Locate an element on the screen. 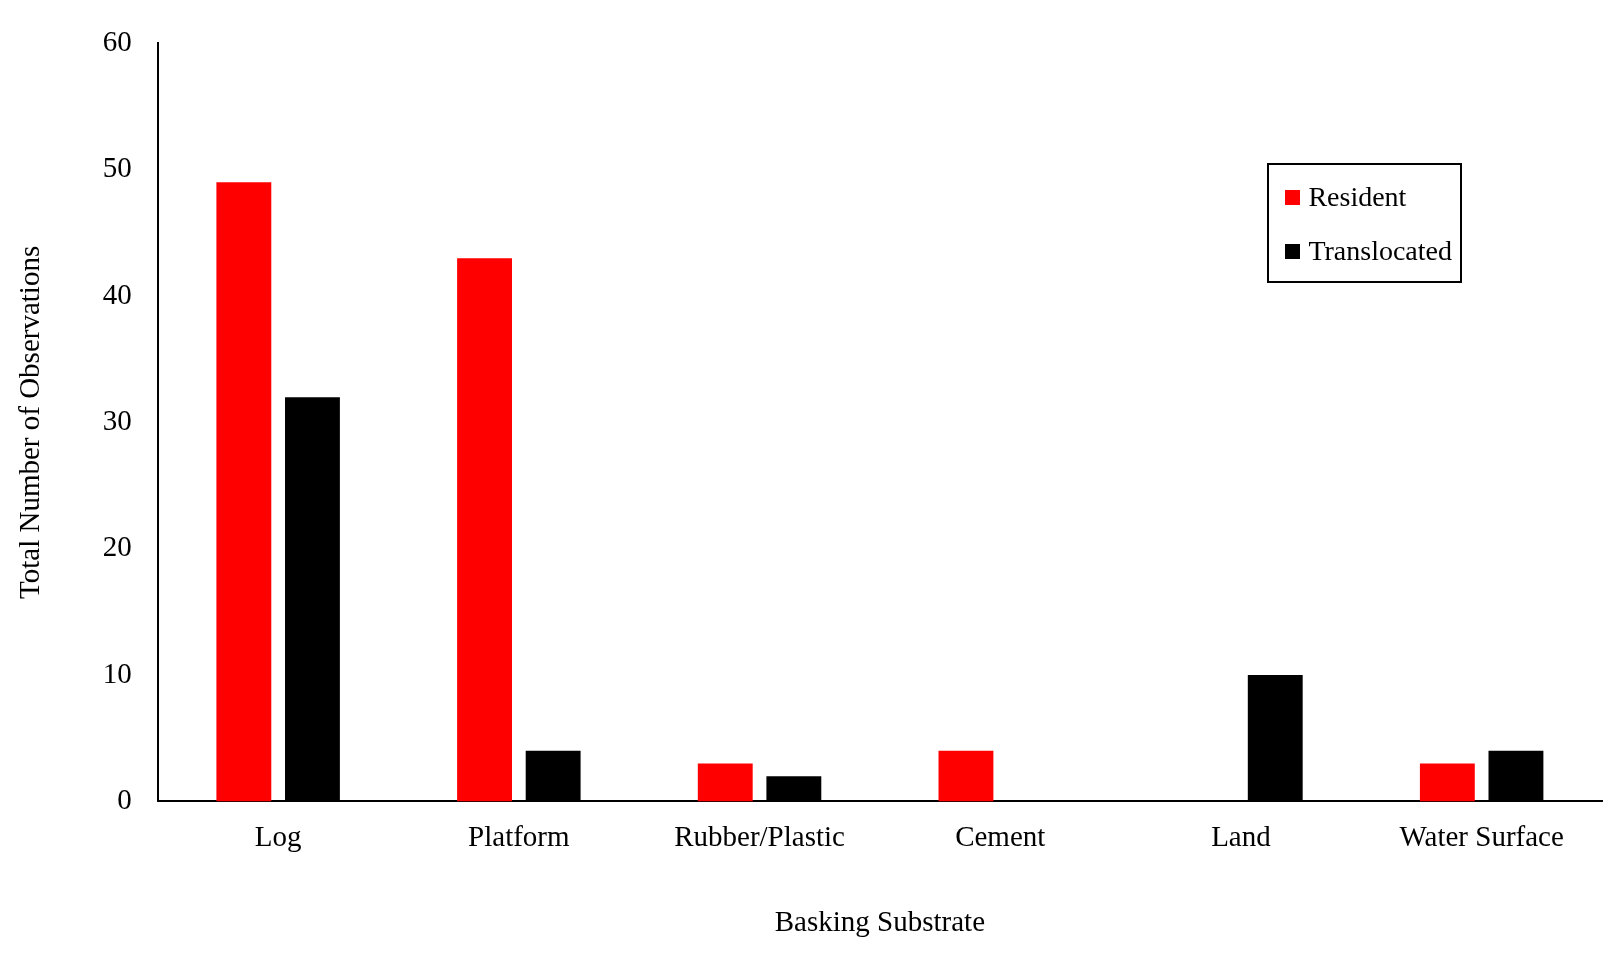  y-tick-label: 20 is located at coordinates (117, 546).